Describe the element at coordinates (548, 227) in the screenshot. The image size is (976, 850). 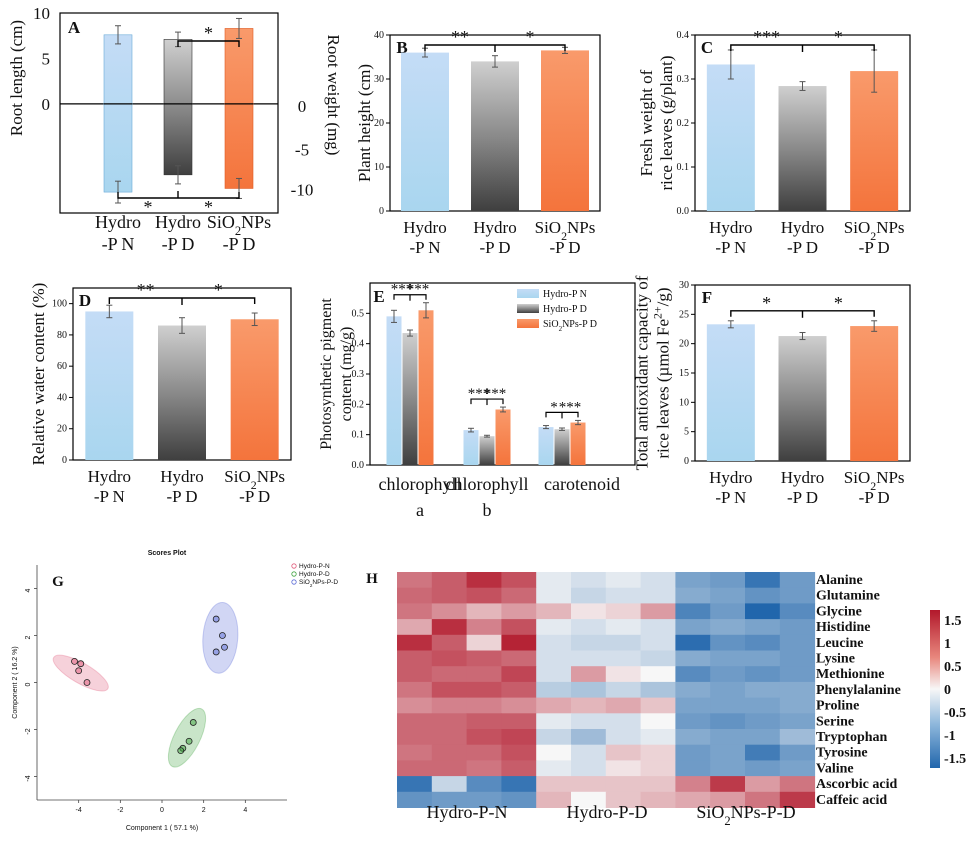
I see `text-span: SiO` at that location.